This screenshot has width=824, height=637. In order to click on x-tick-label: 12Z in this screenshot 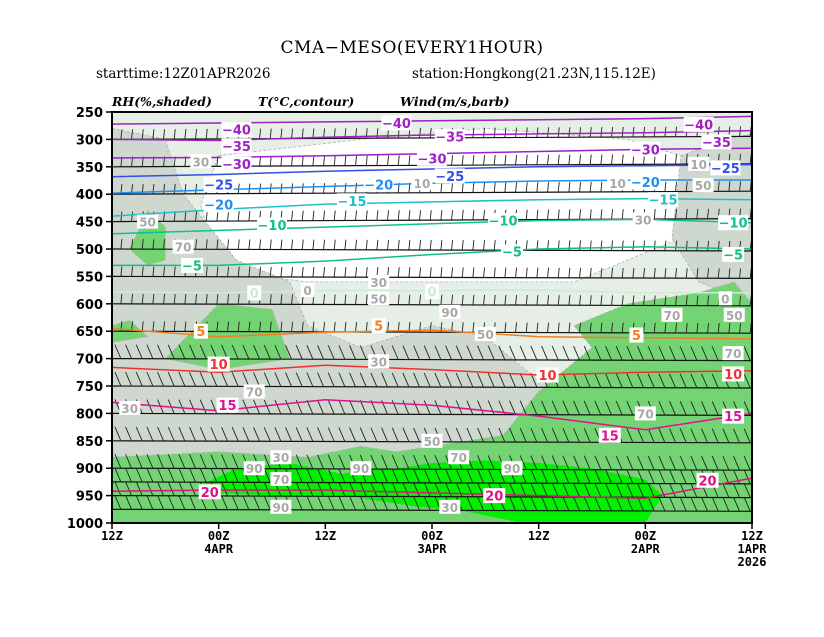, I will do `click(112, 536)`.